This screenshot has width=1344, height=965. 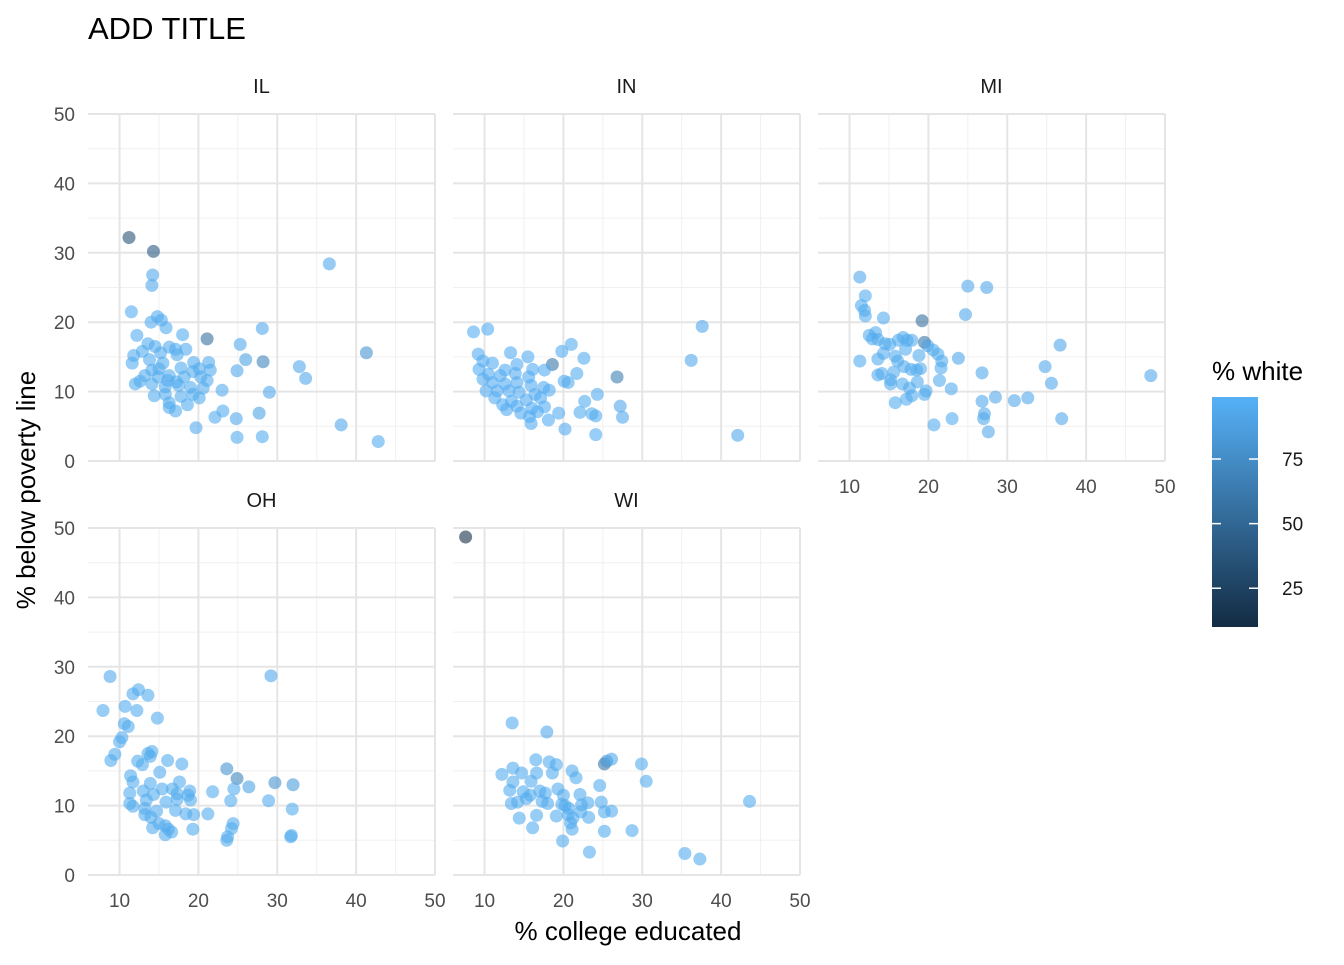 I want to click on x-axis-title: % college educated, so click(x=628, y=931).